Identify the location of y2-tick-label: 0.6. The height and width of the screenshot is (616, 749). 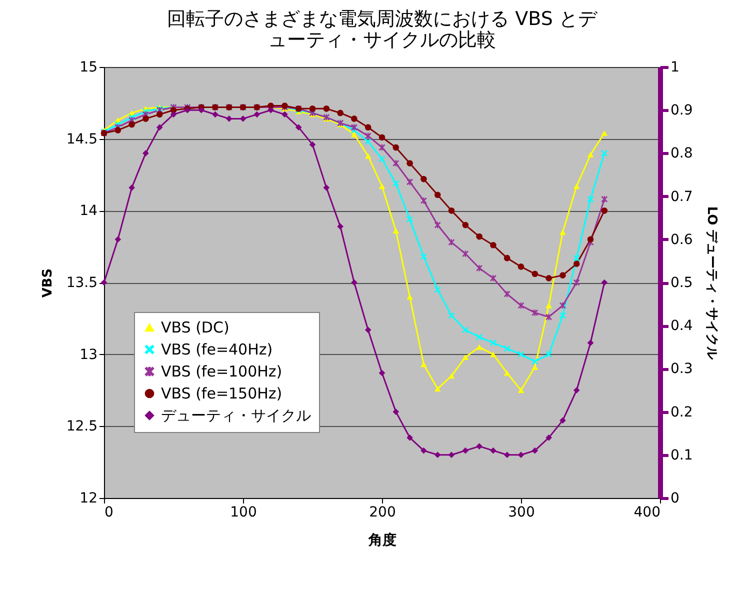
(681, 240).